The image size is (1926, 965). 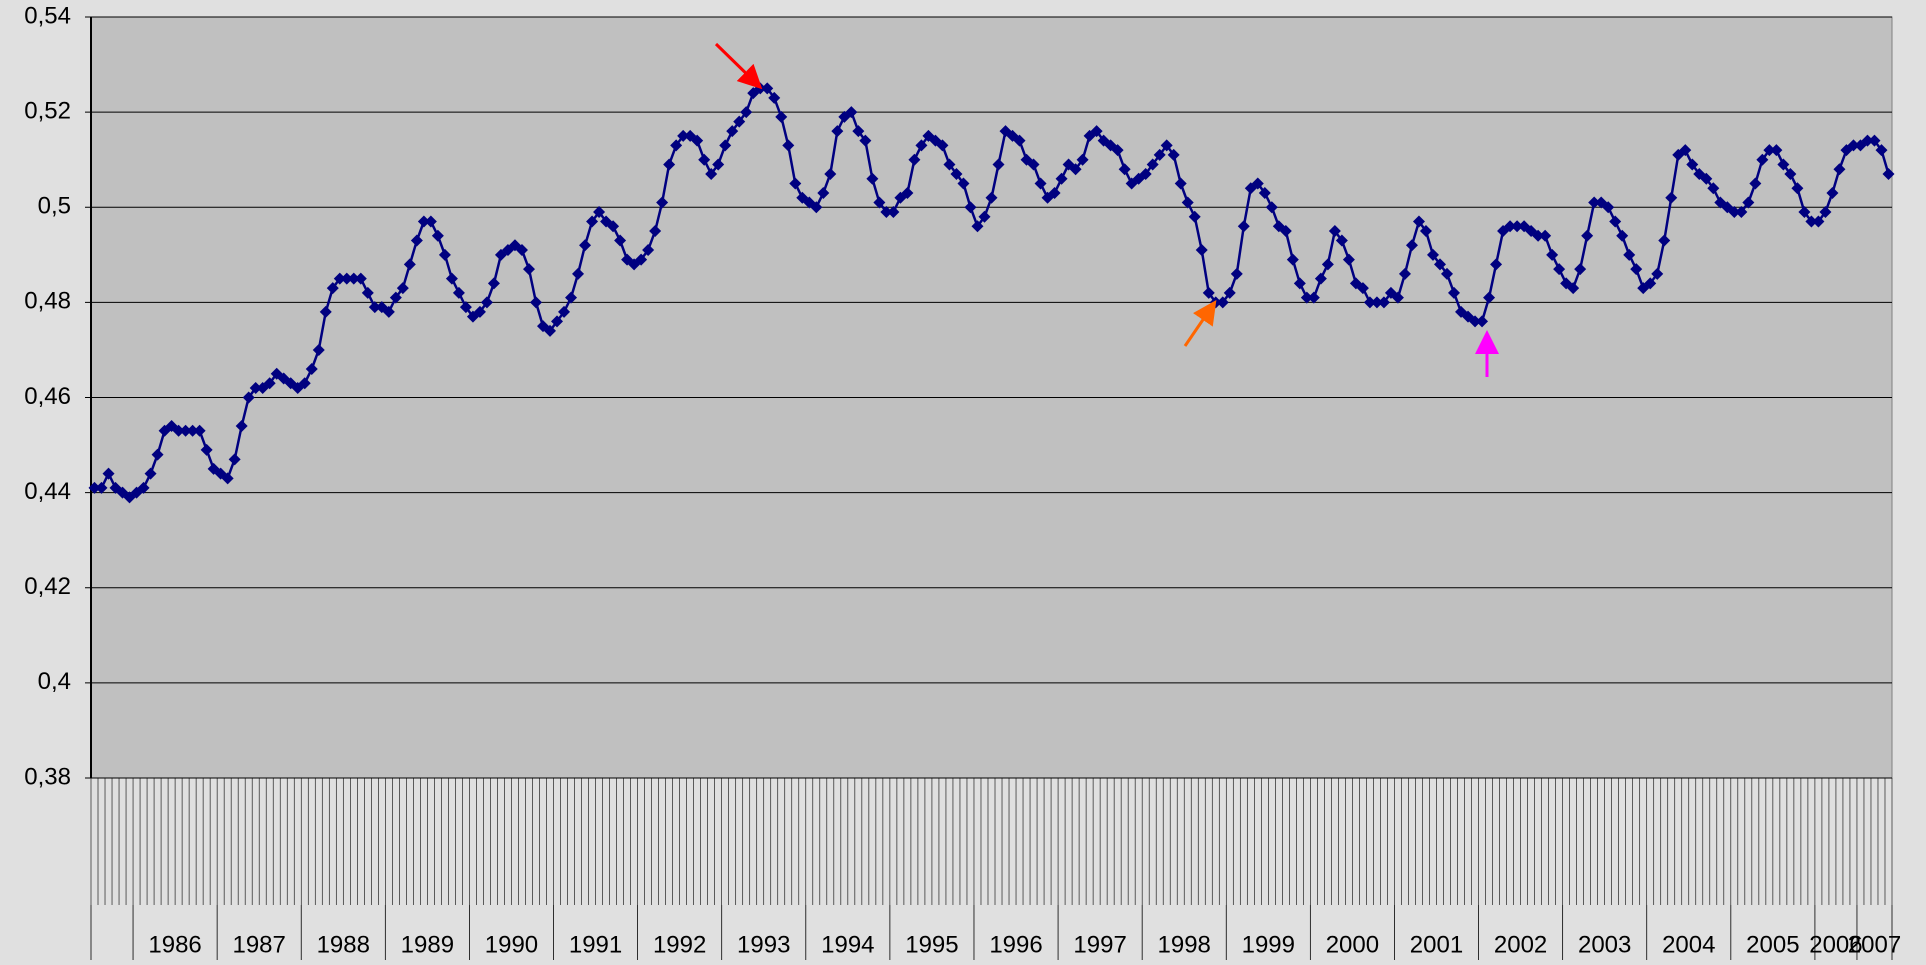 I want to click on y-tick-label: 0,4, so click(x=54, y=681).